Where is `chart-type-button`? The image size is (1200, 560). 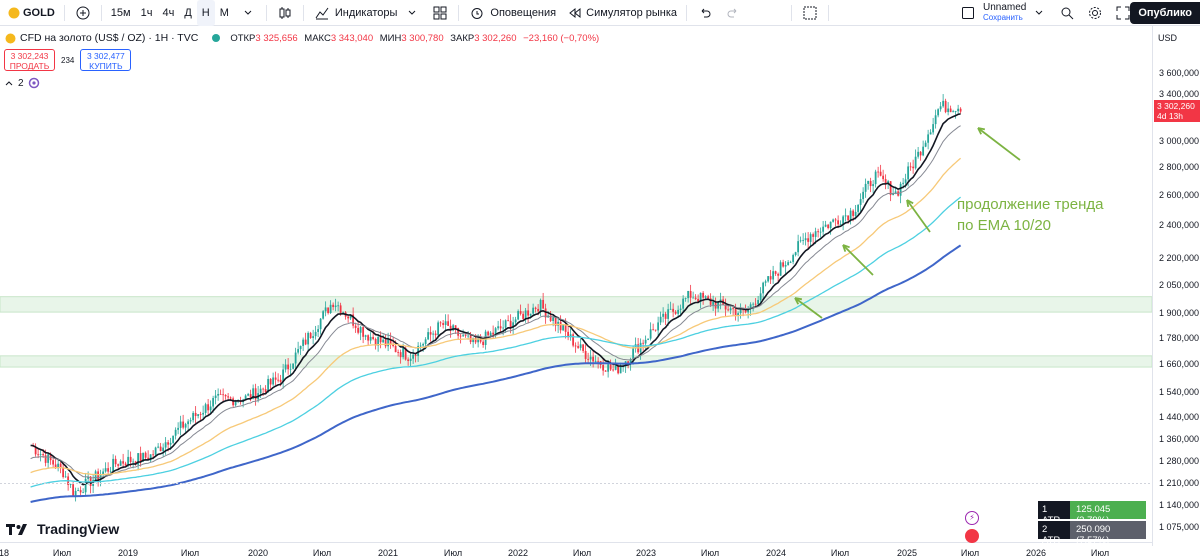 chart-type-button is located at coordinates (285, 13).